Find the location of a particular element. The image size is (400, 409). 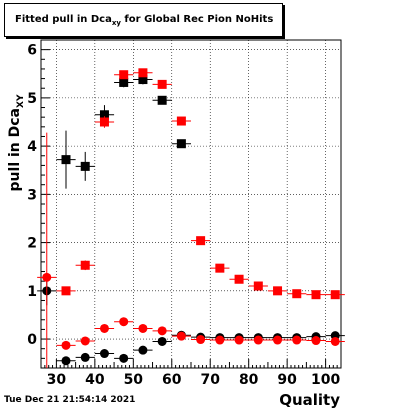

x-tick-label: 70 is located at coordinates (210, 380).